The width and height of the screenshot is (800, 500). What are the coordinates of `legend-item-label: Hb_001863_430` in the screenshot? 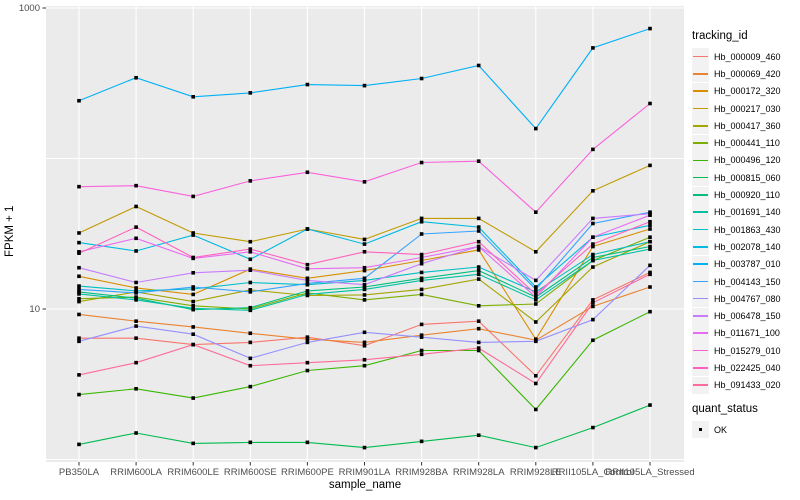 It's located at (747, 229).